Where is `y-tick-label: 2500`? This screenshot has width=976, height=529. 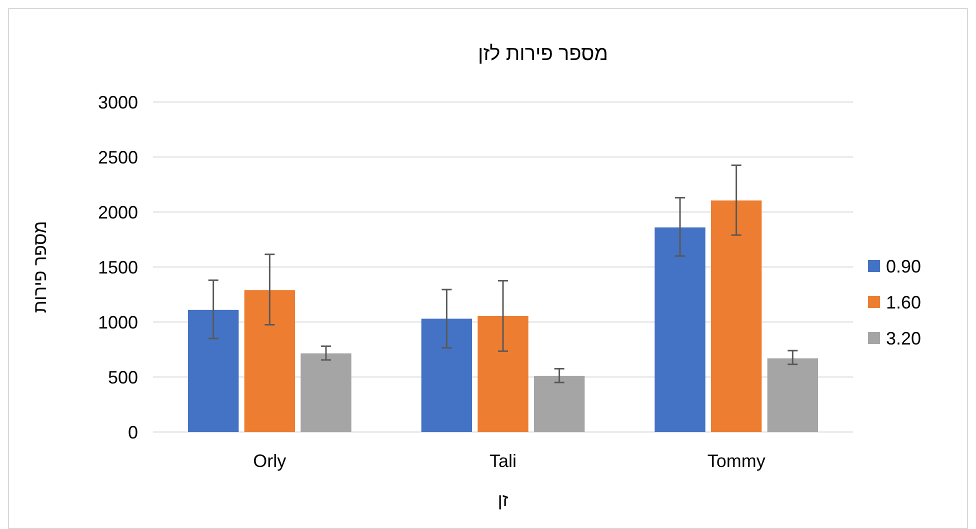 y-tick-label: 2500 is located at coordinates (118, 157).